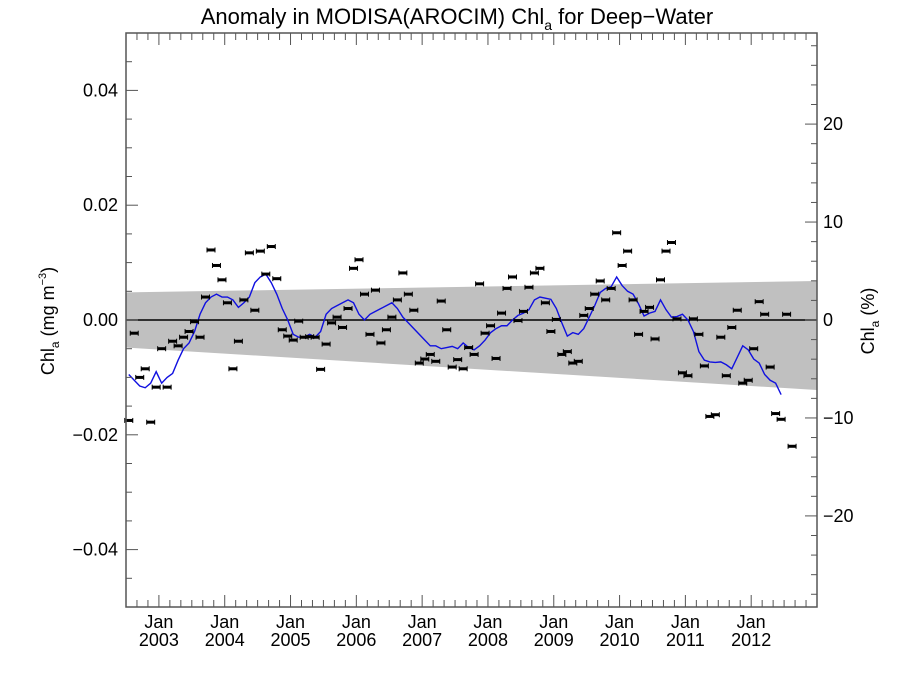 The width and height of the screenshot is (900, 675). What do you see at coordinates (225, 640) in the screenshot?
I see `x-tick-label-year: 2004` at bounding box center [225, 640].